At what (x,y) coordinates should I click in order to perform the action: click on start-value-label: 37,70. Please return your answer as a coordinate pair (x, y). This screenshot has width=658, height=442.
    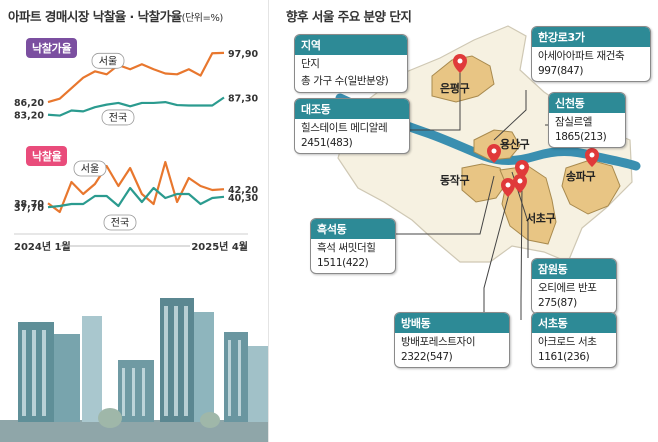
    Looking at the image, I should click on (29, 208).